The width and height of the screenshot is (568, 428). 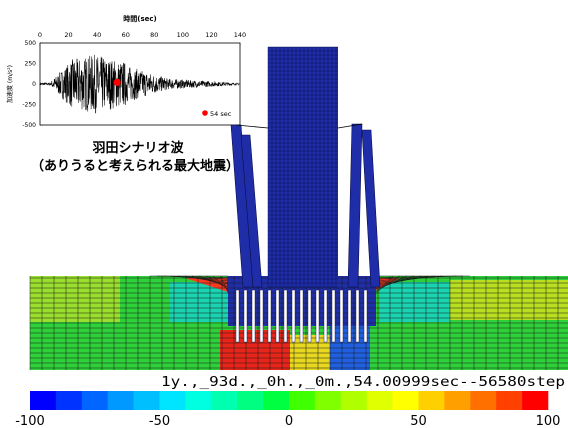 I want to click on colorbar-tick-label: -100, so click(x=30, y=421).